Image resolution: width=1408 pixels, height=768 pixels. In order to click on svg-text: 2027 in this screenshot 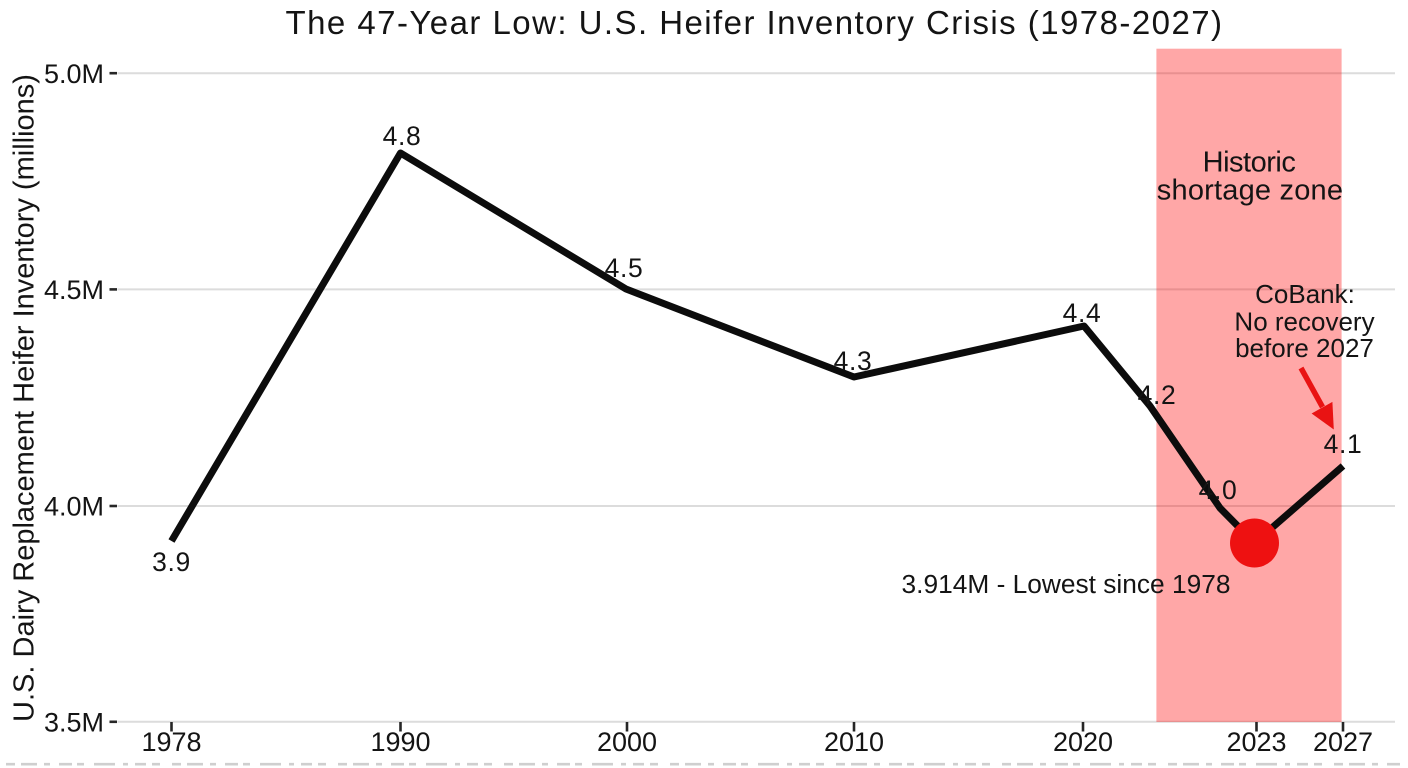, I will do `click(1343, 742)`.